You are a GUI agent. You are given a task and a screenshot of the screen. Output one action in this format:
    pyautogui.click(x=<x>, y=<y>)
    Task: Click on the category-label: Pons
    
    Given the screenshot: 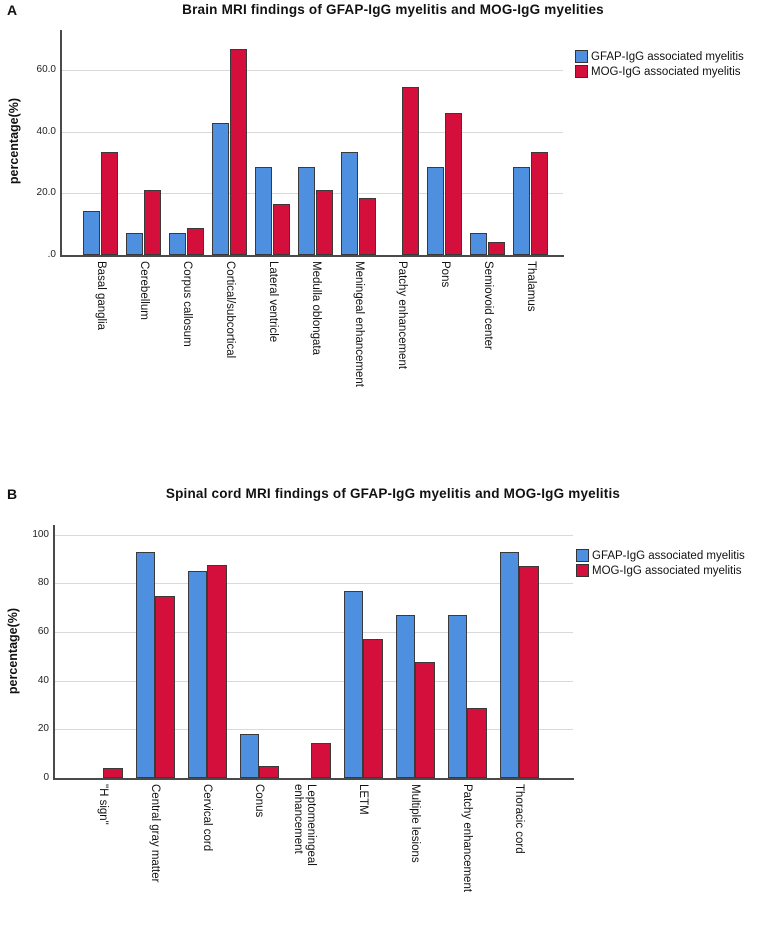 What is the action you would take?
    pyautogui.click(x=444, y=274)
    